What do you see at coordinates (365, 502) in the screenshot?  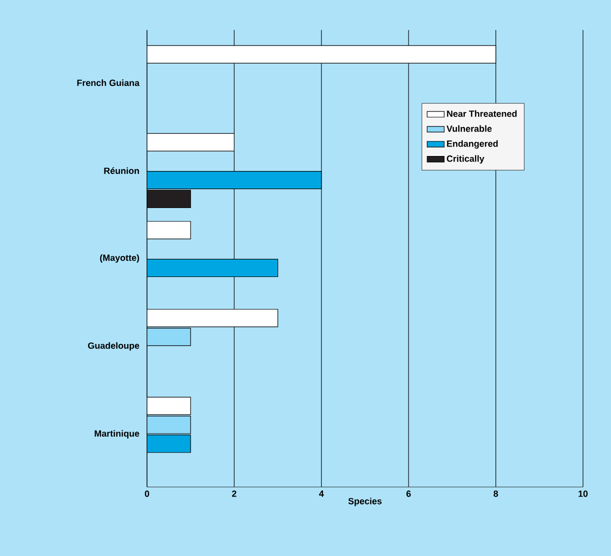 I see `x-axis-title: Species` at bounding box center [365, 502].